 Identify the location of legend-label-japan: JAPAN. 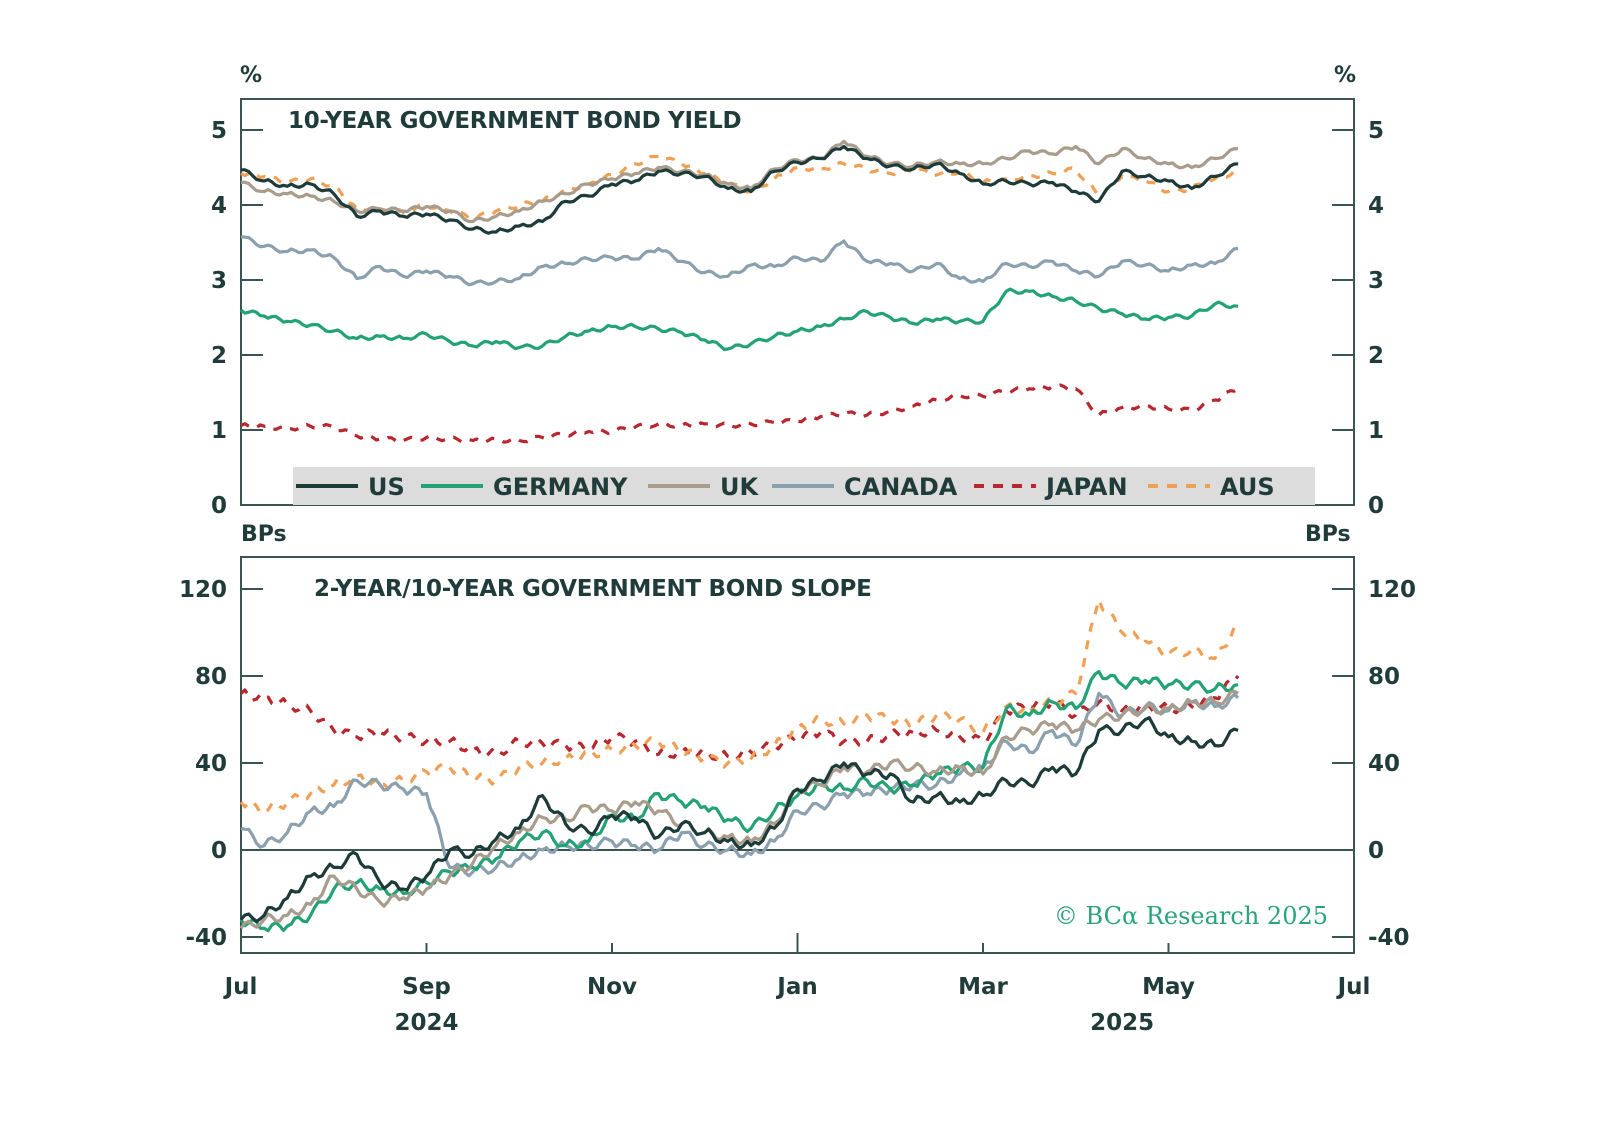
(1086, 487).